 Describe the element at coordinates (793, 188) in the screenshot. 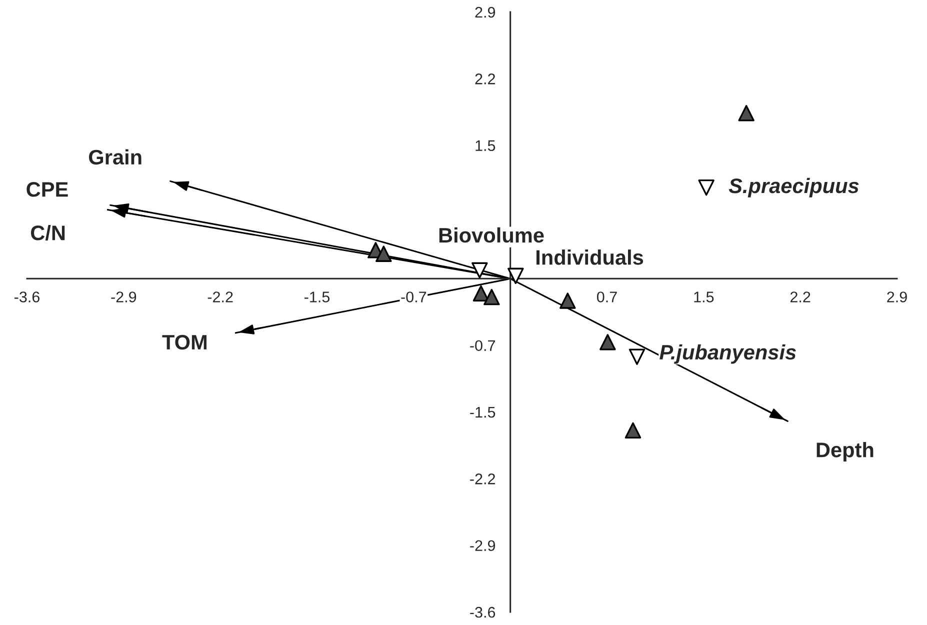

I see `annotation: S.praecipuus` at that location.